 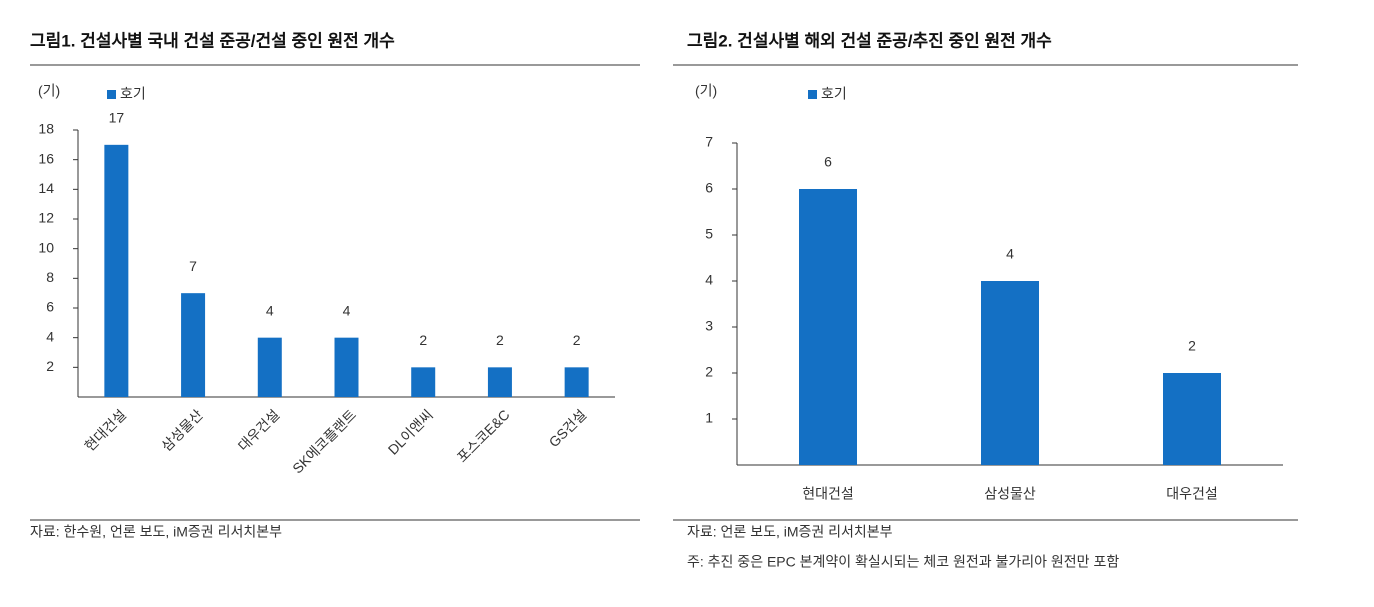 I want to click on chart-title: 그림2. 건설사별 해외 건설 준공/추진 중인 원전 개수, so click(x=869, y=40).